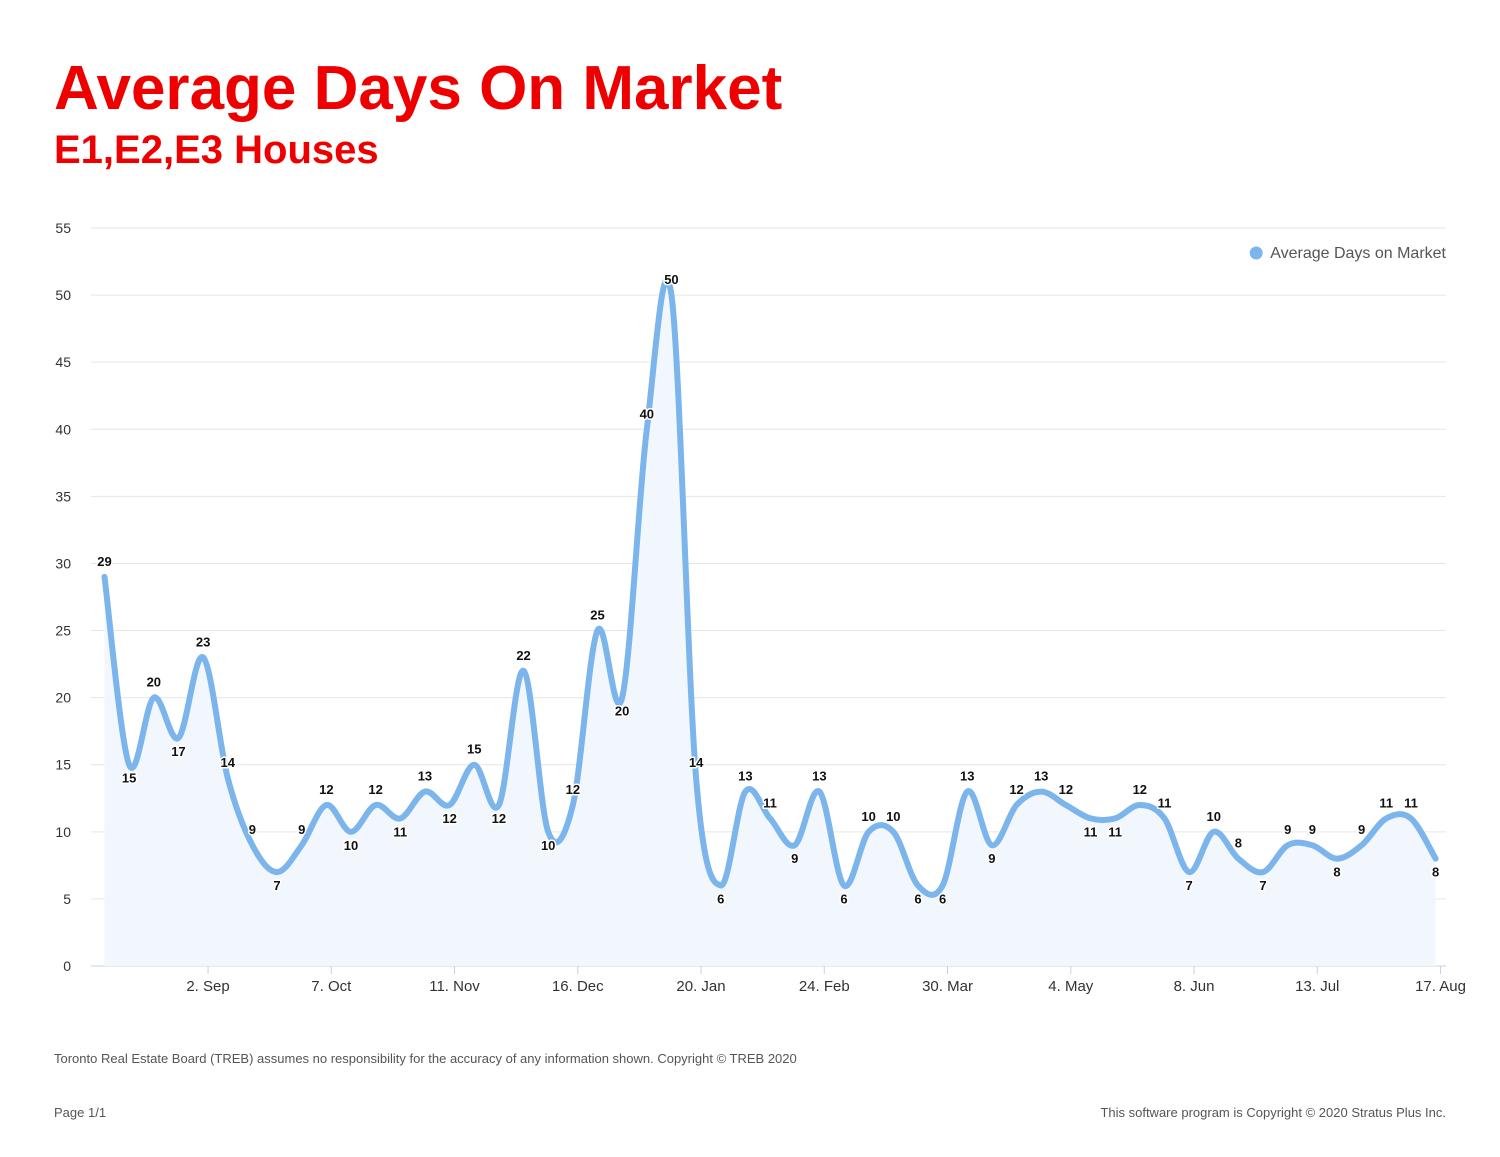 Image resolution: width=1500 pixels, height=1157 pixels. I want to click on data-label: 22, so click(523, 655).